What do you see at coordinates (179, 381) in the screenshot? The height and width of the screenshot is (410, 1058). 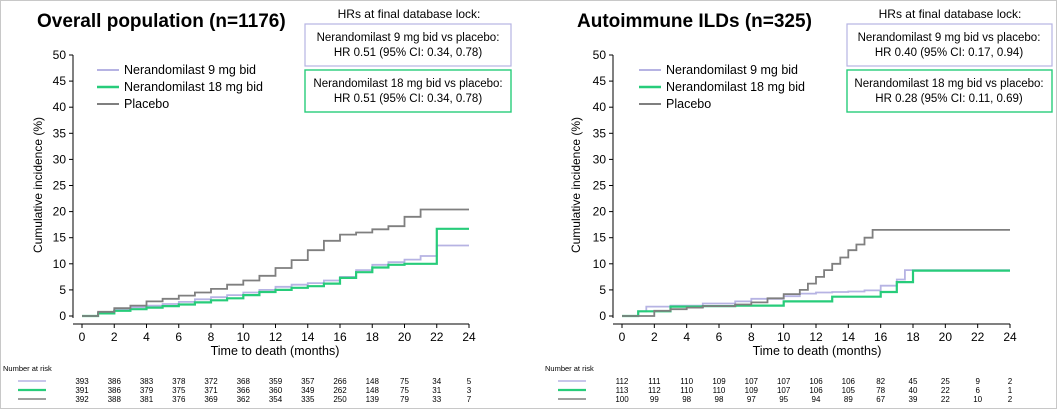 I see `risk-cell: 378` at bounding box center [179, 381].